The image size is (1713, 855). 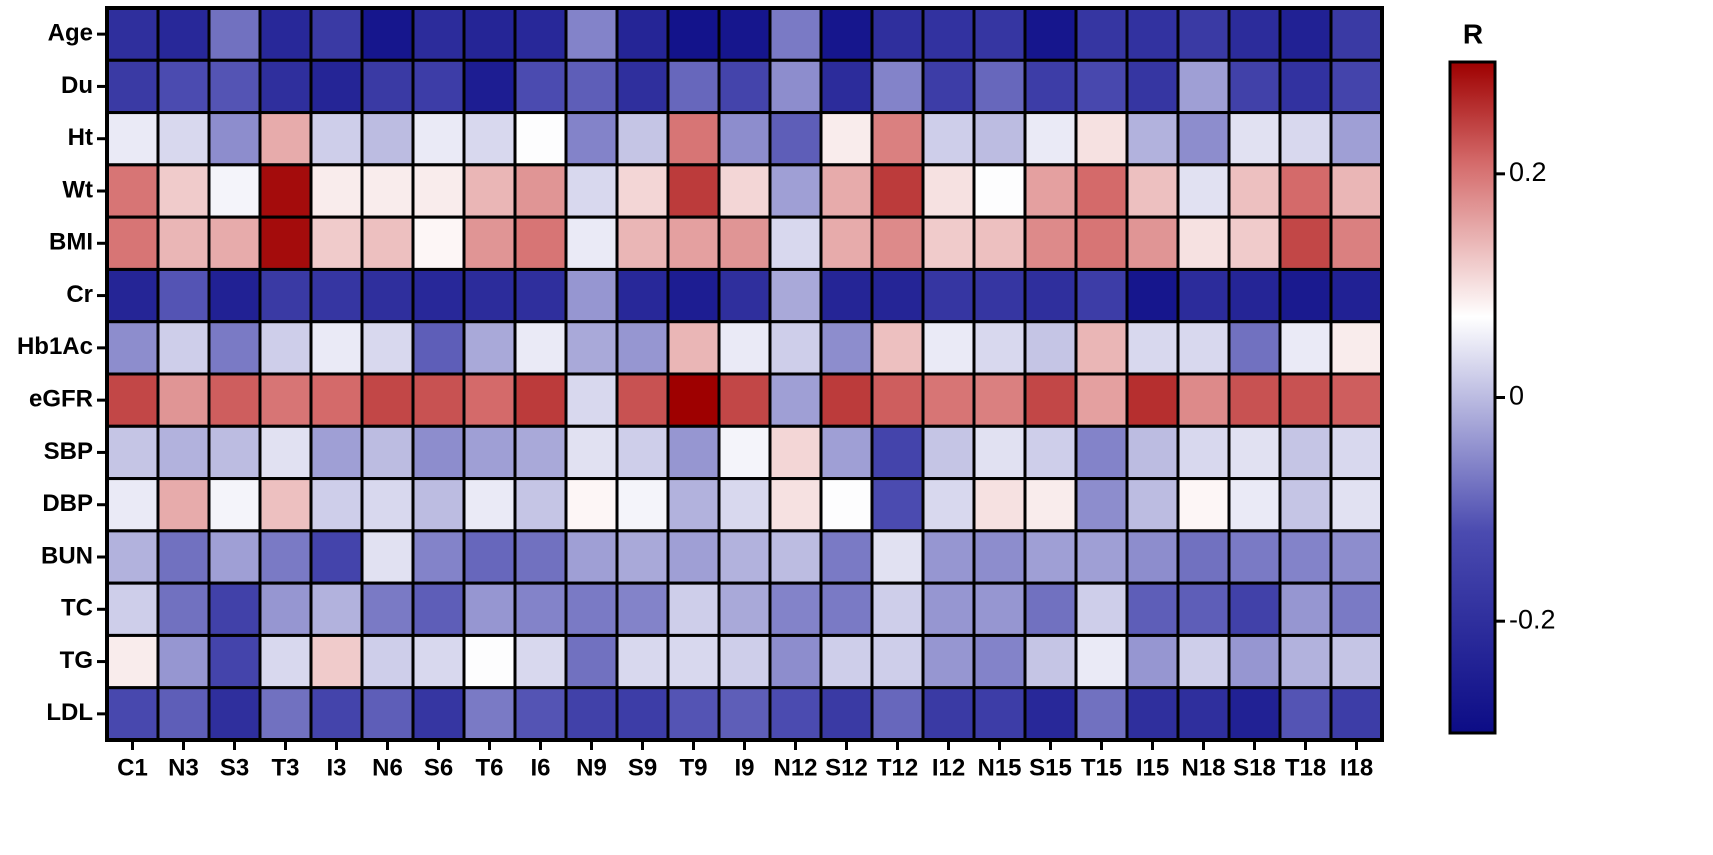 What do you see at coordinates (79, 294) in the screenshot?
I see `y-tick-label: Cr` at bounding box center [79, 294].